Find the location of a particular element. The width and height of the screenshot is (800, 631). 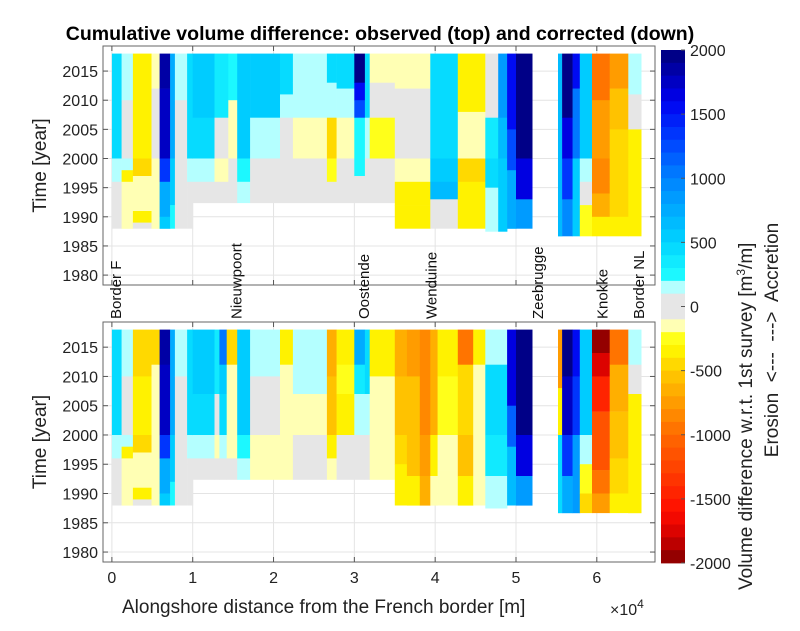

x-tick-label: 3 is located at coordinates (354, 578).